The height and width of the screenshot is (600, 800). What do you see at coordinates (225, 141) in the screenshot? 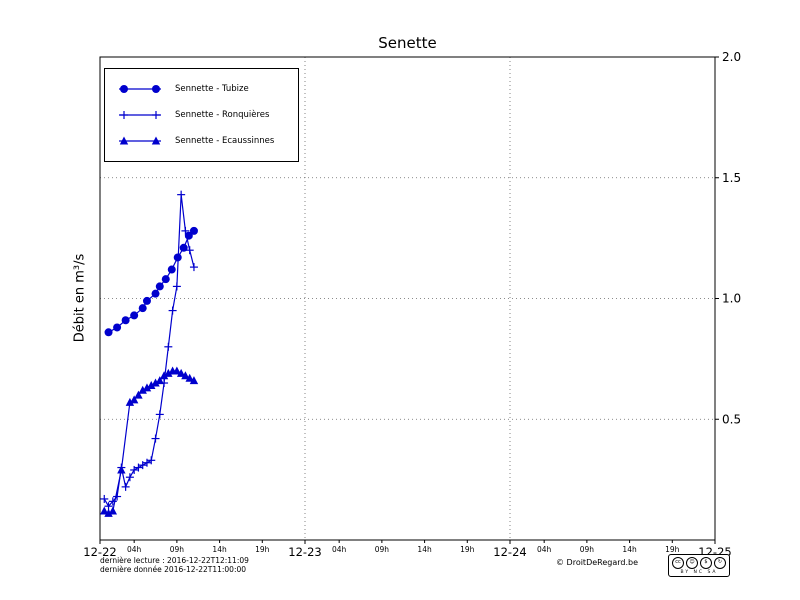
I see `legend-label: Sennette - Ecaussinnes` at bounding box center [225, 141].